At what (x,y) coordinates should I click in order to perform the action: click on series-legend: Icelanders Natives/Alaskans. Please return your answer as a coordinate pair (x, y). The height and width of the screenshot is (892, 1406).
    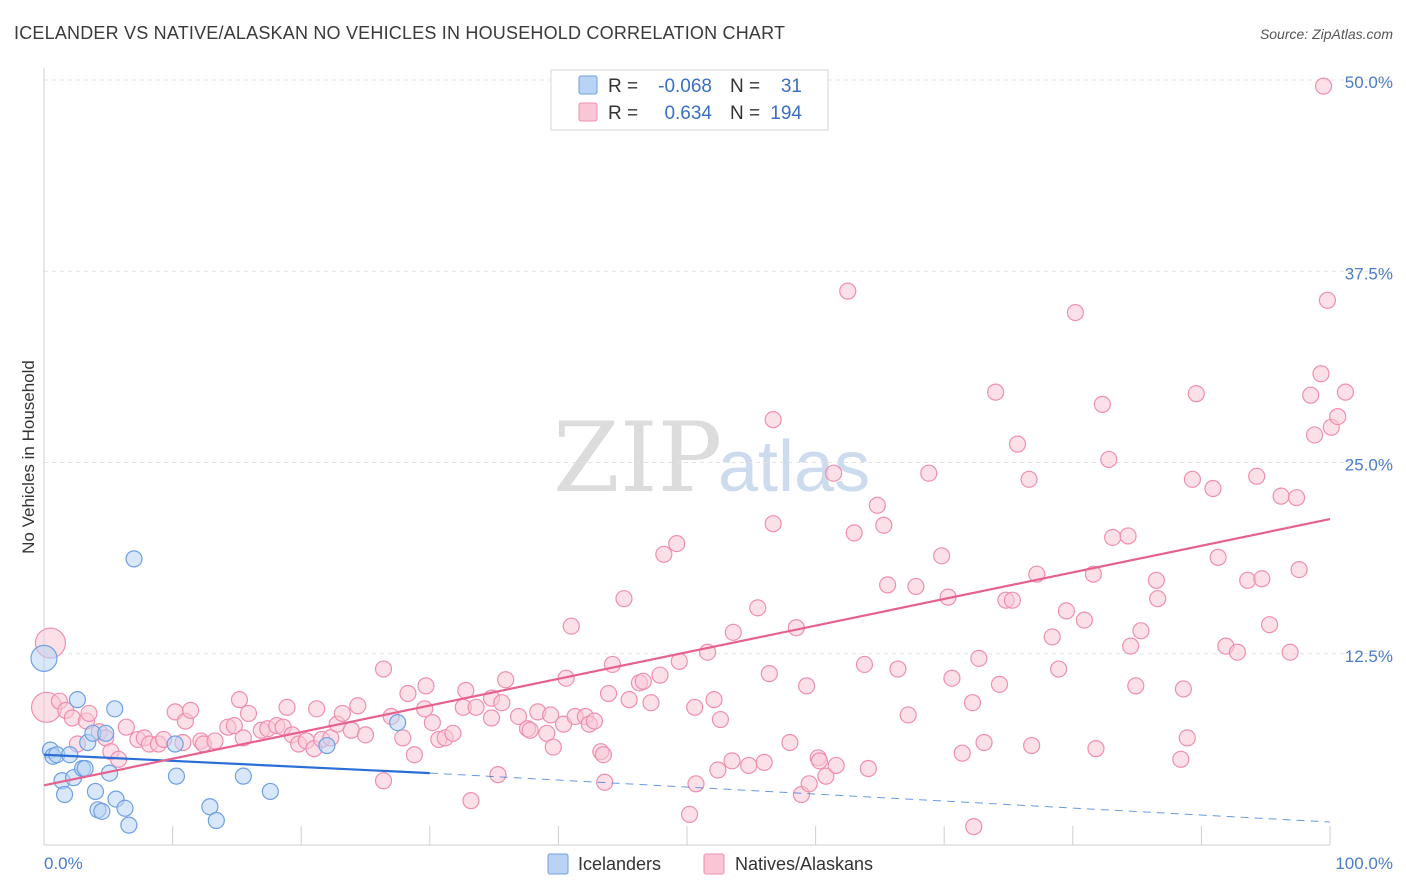
    Looking at the image, I should click on (710, 864).